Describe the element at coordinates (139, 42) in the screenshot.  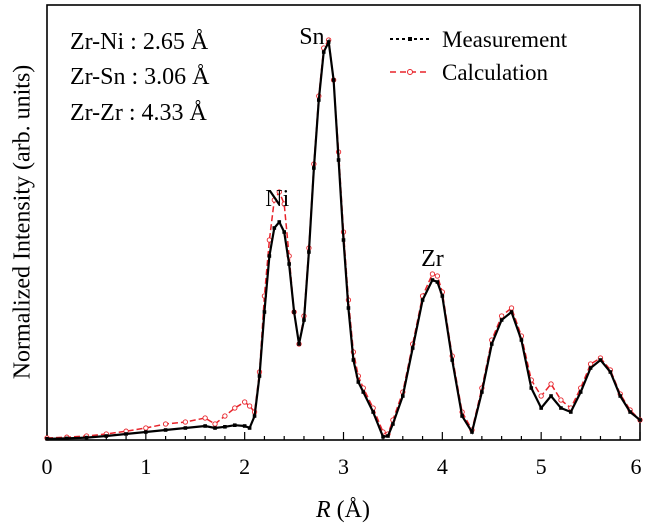
I see `bond-annotation-zr-ni: Zr-Ni : 2.65 Å` at that location.